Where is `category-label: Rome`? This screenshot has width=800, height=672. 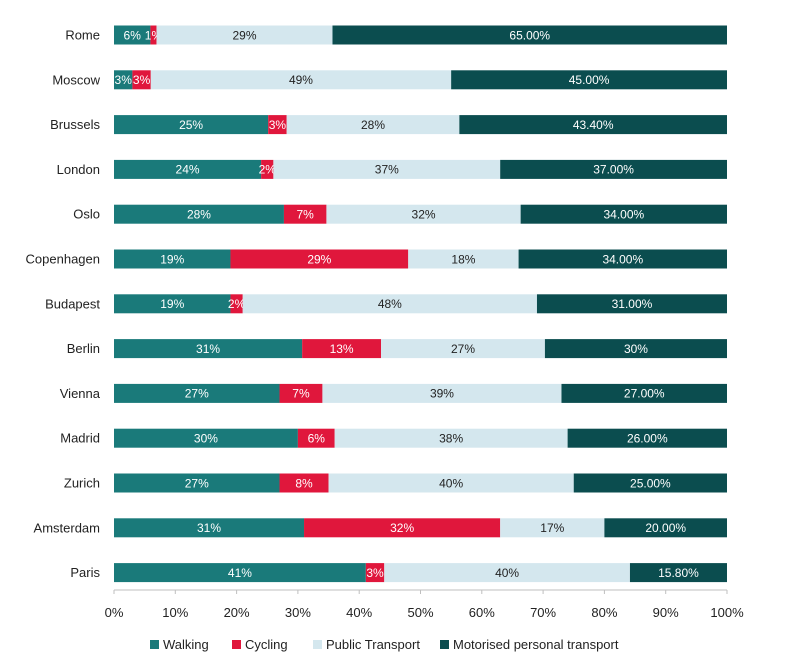 category-label: Rome is located at coordinates (82, 35).